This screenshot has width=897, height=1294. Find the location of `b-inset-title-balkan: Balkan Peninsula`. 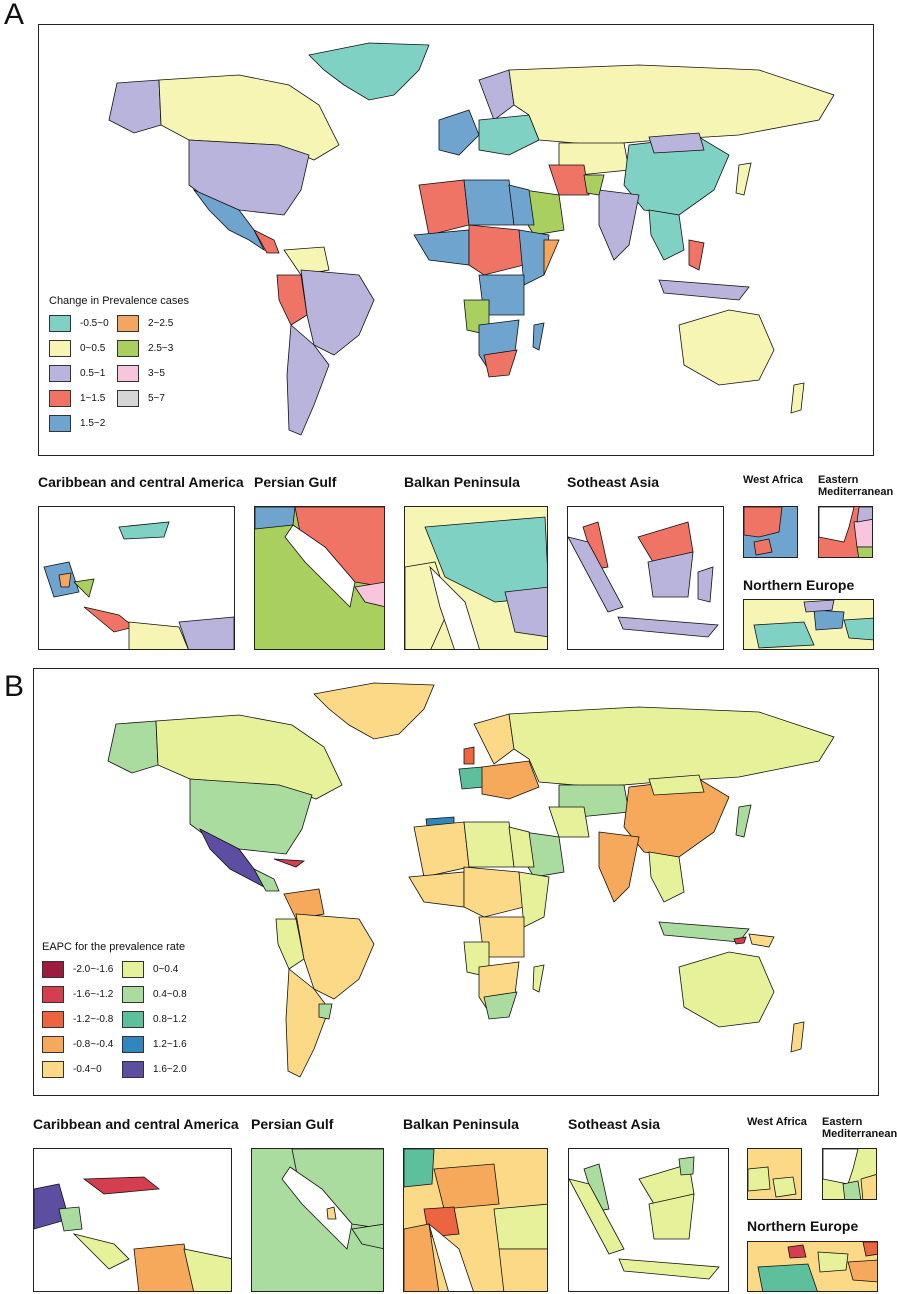

b-inset-title-balkan: Balkan Peninsula is located at coordinates (461, 1124).